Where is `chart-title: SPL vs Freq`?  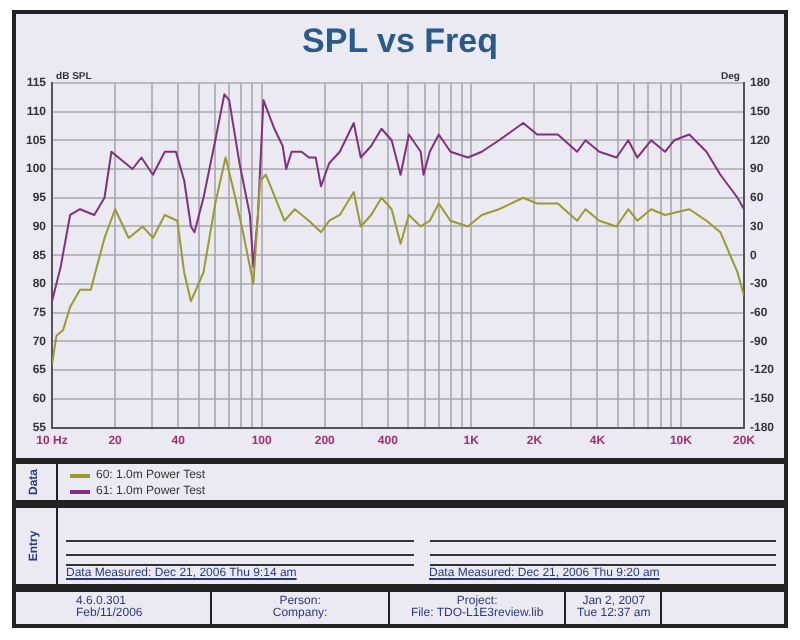 chart-title: SPL vs Freq is located at coordinates (400, 40).